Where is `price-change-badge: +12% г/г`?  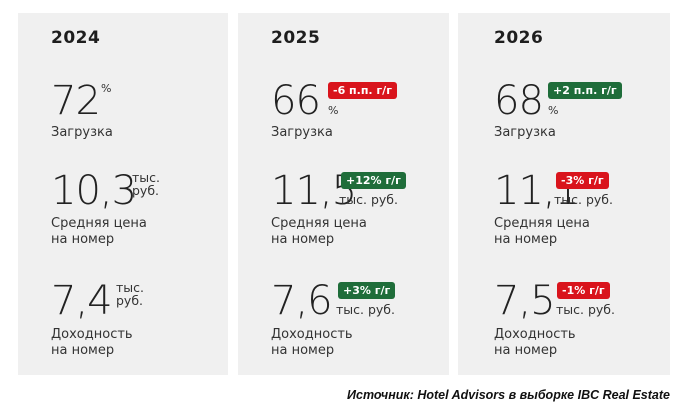 price-change-badge: +12% г/г is located at coordinates (373, 180).